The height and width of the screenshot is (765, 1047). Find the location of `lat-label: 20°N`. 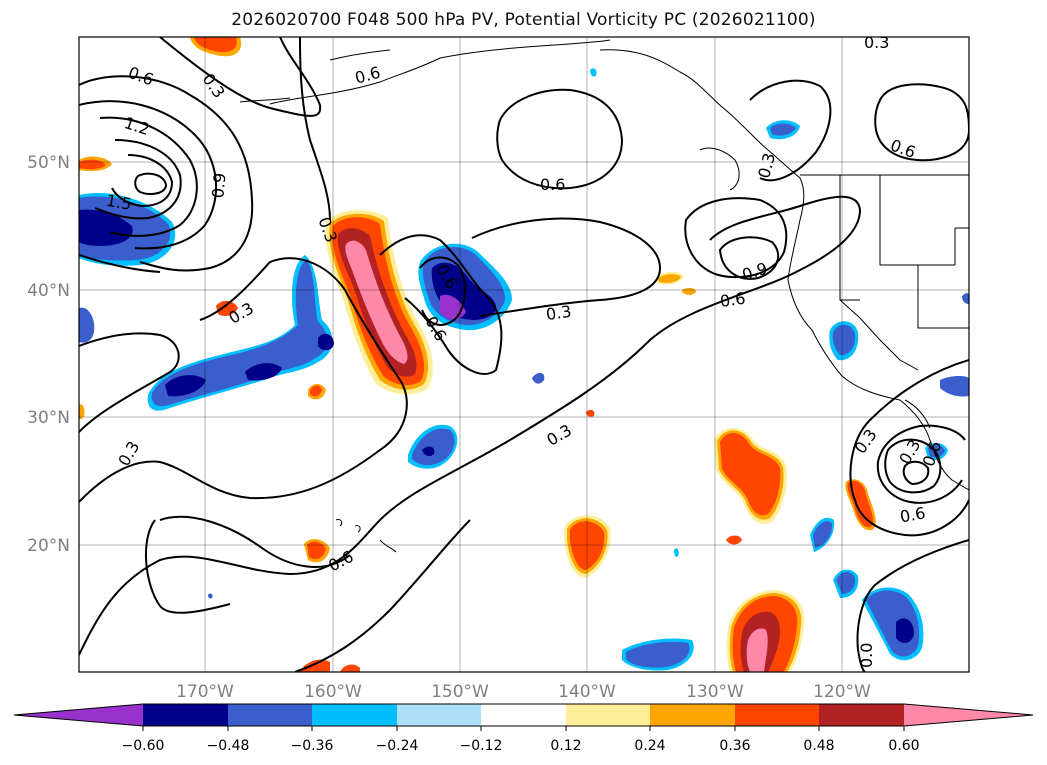

lat-label: 20°N is located at coordinates (48, 546).